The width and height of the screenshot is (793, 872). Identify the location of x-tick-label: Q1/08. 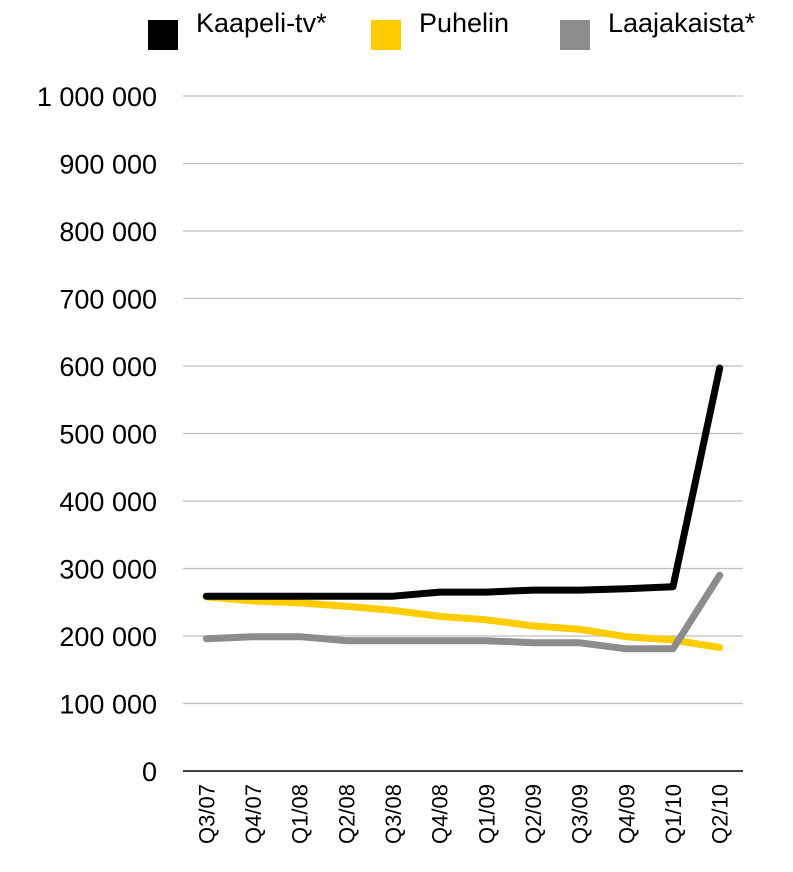
(300, 814).